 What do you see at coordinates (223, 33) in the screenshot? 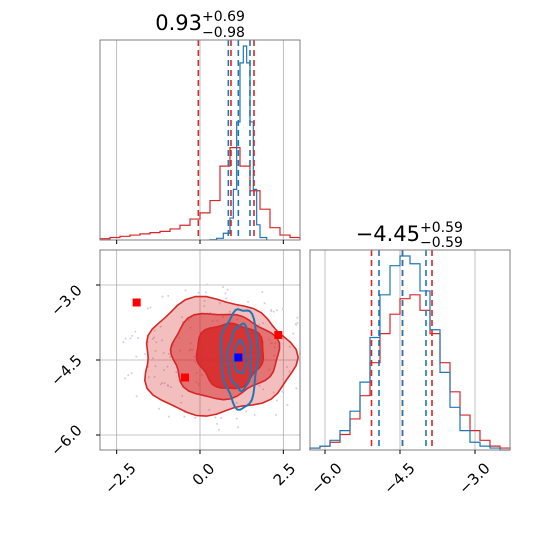
I see `panel-title-minus: −0.98` at bounding box center [223, 33].